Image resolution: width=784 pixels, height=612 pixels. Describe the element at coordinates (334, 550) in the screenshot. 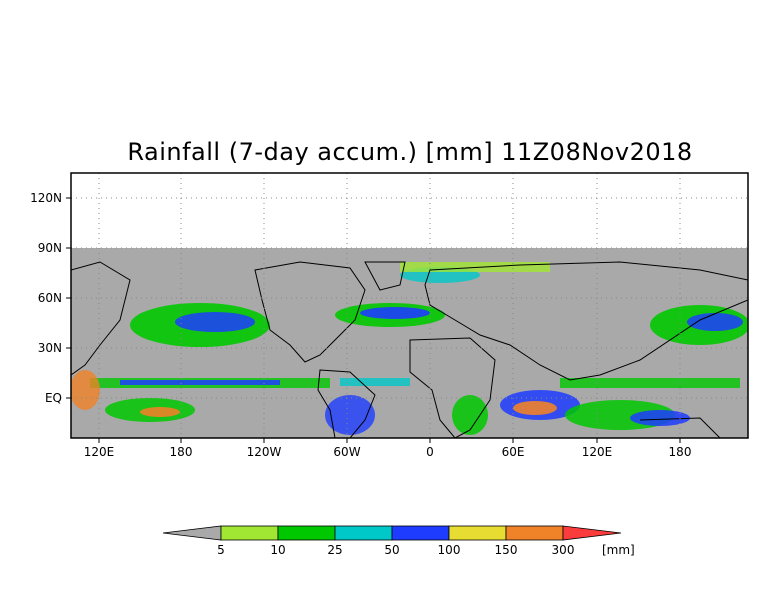

I see `colorbar-label-25: 25` at that location.